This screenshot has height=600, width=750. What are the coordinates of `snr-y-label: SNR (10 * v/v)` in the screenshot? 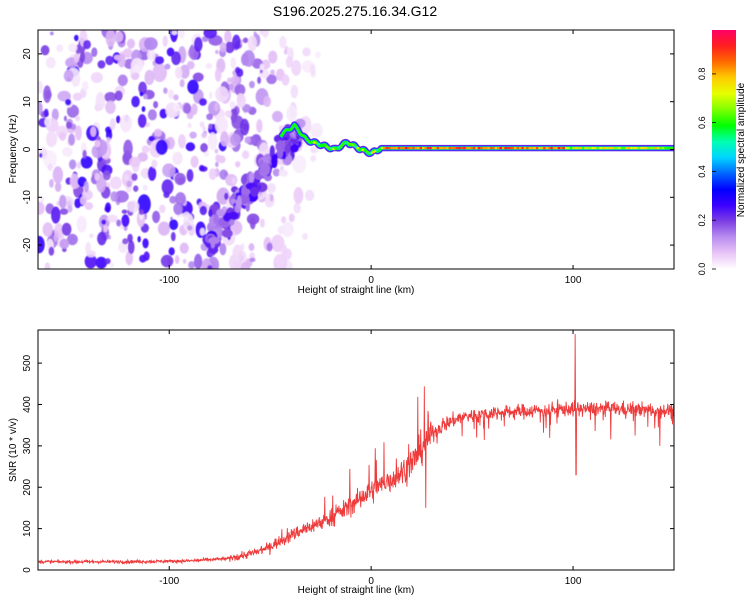 It's located at (13, 450).